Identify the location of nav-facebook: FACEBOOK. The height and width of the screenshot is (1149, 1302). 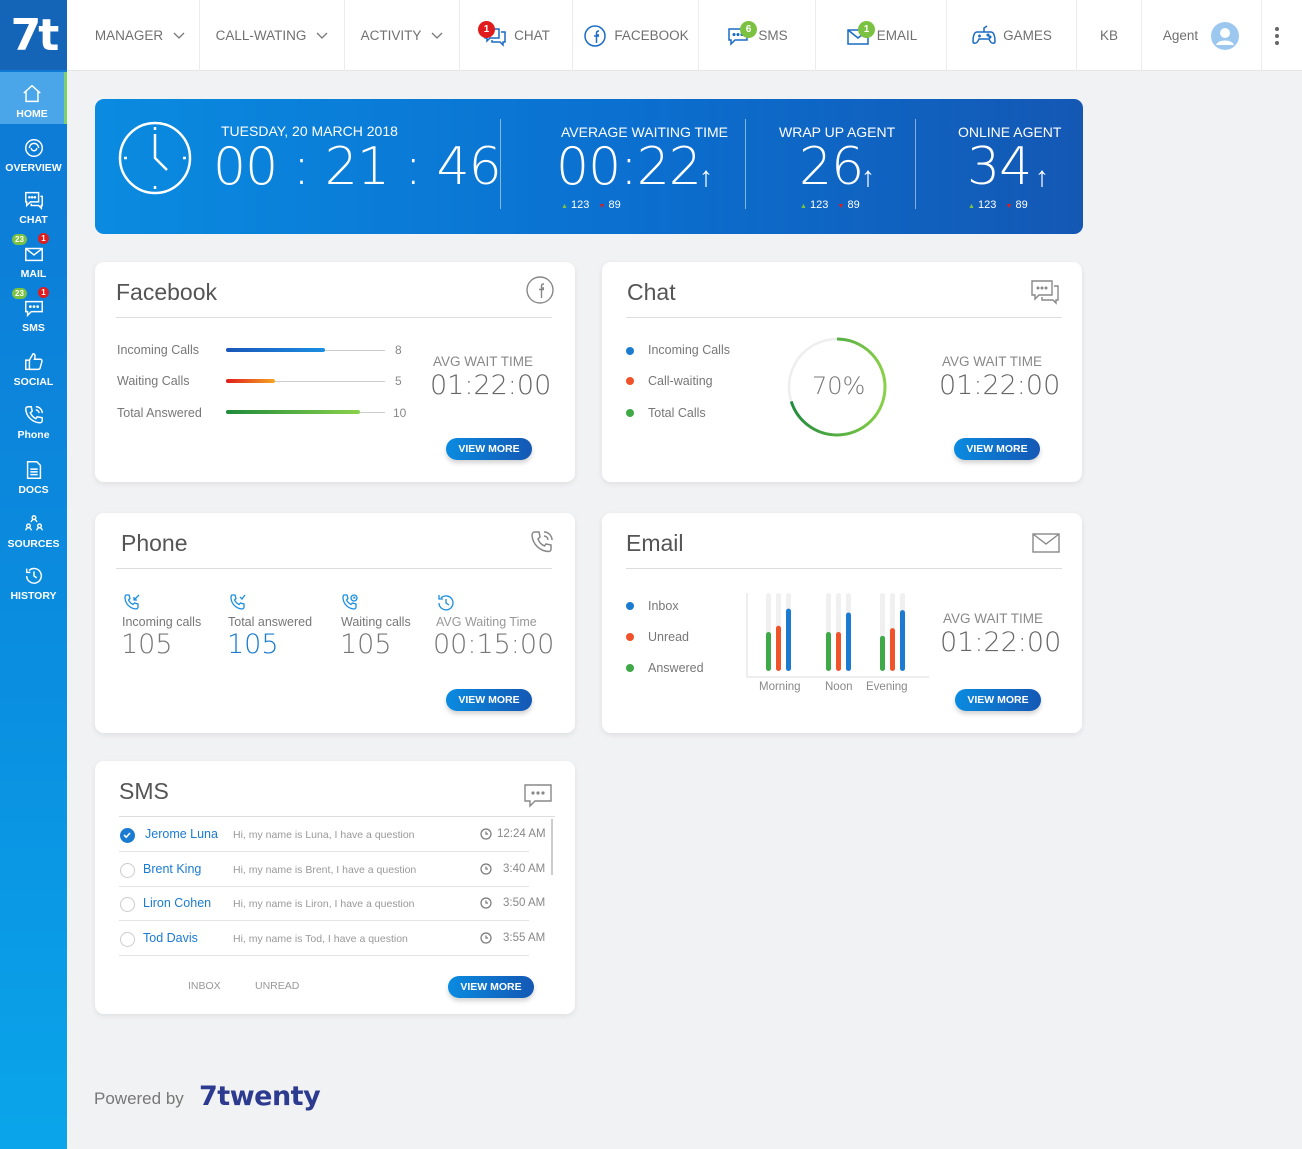
(636, 35).